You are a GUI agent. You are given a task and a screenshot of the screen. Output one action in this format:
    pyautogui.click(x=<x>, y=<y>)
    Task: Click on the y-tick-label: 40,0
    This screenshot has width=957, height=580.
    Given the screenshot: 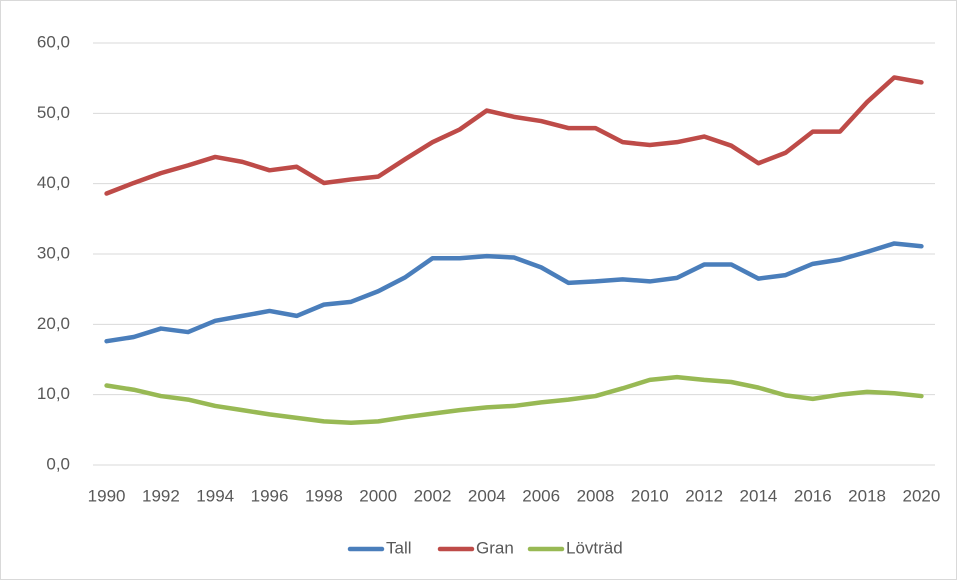 What is the action you would take?
    pyautogui.click(x=53, y=182)
    